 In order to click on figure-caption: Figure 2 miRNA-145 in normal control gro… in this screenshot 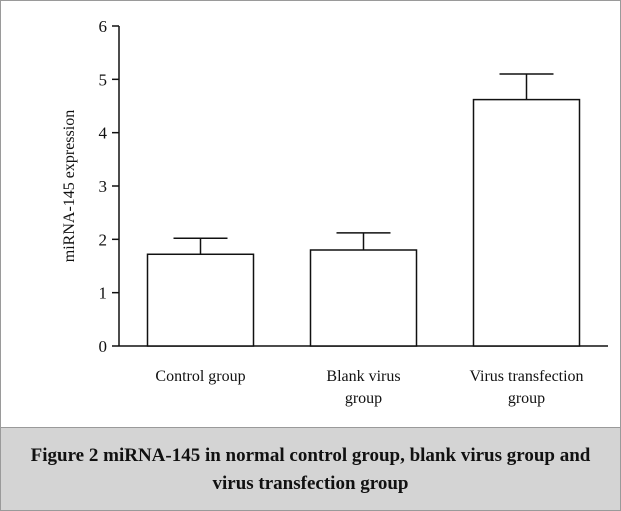, I will do `click(310, 469)`.